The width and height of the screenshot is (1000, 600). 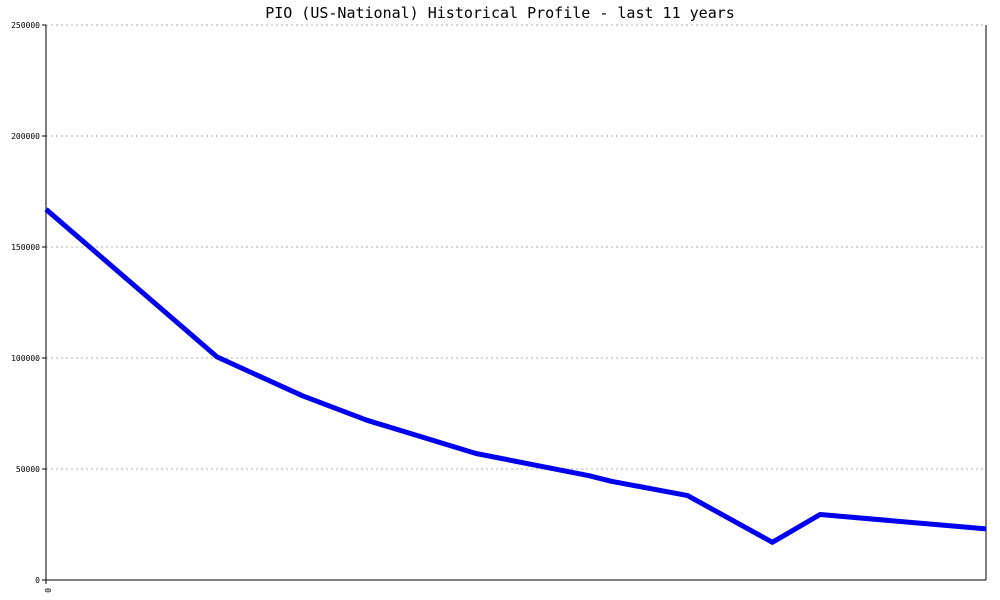 I want to click on y-tick-label: 0, so click(x=37, y=580).